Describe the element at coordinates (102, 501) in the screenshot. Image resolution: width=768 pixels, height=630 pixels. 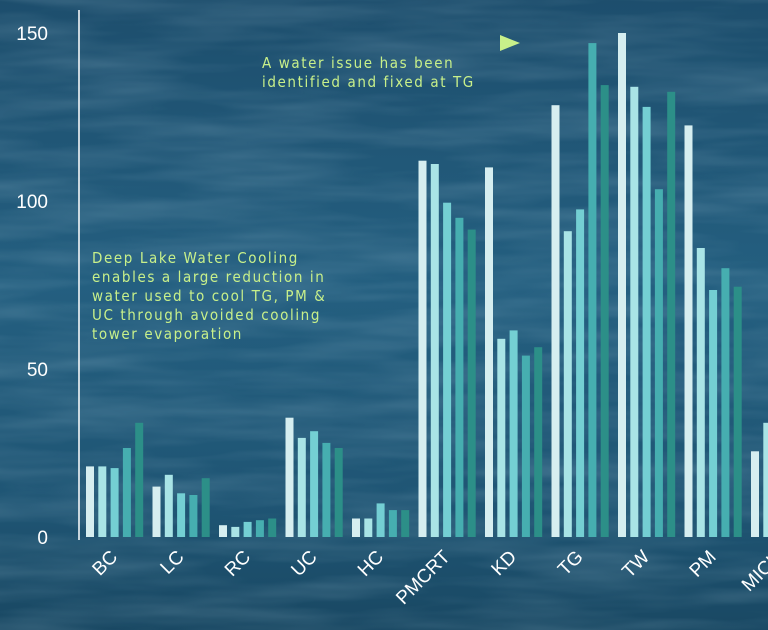
I see `bar-bc-s2` at that location.